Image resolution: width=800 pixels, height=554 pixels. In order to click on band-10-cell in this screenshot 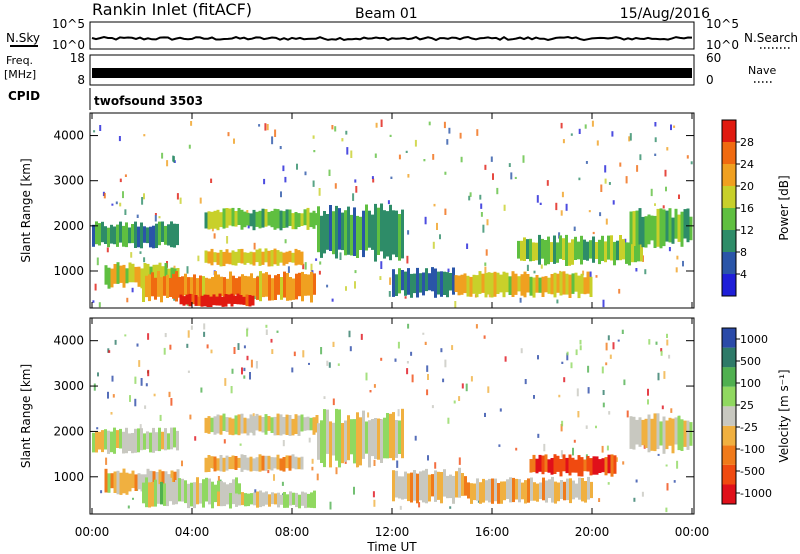, I will do `click(673, 436)`.